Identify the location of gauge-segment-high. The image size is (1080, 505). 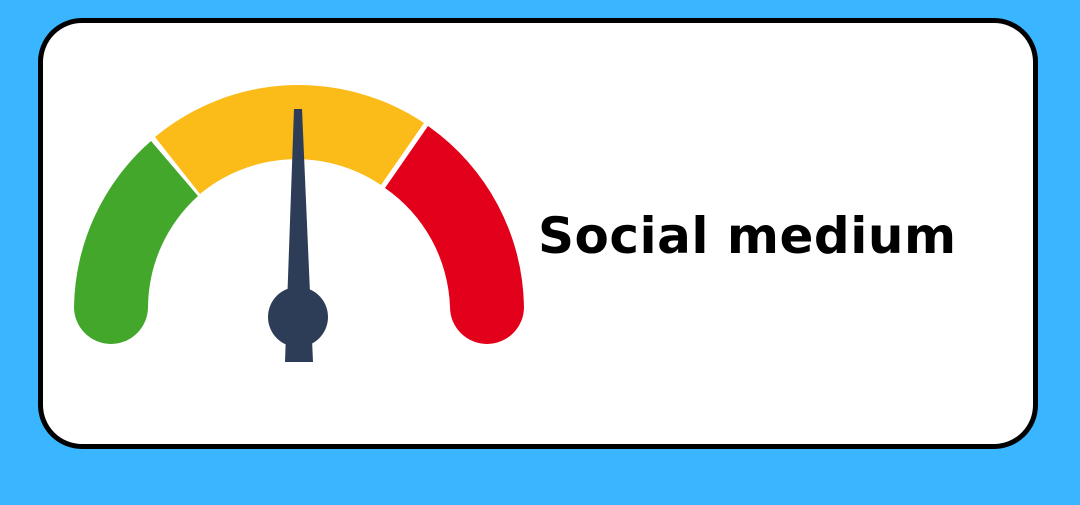
(454, 235).